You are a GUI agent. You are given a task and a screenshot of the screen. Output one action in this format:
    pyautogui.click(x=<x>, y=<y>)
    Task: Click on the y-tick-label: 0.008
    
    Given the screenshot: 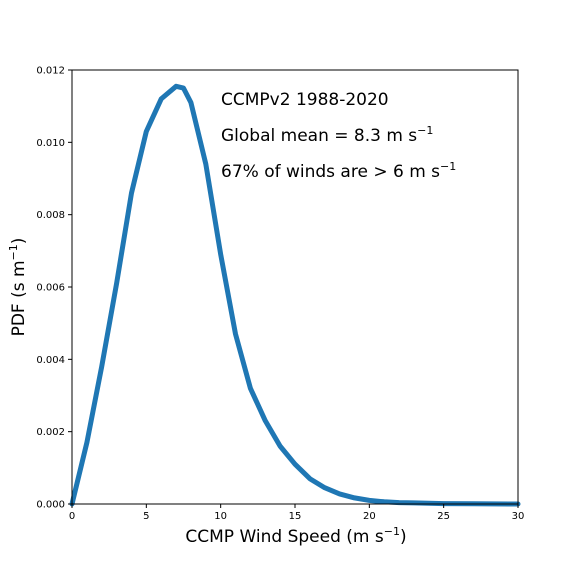 What is the action you would take?
    pyautogui.click(x=50, y=215)
    